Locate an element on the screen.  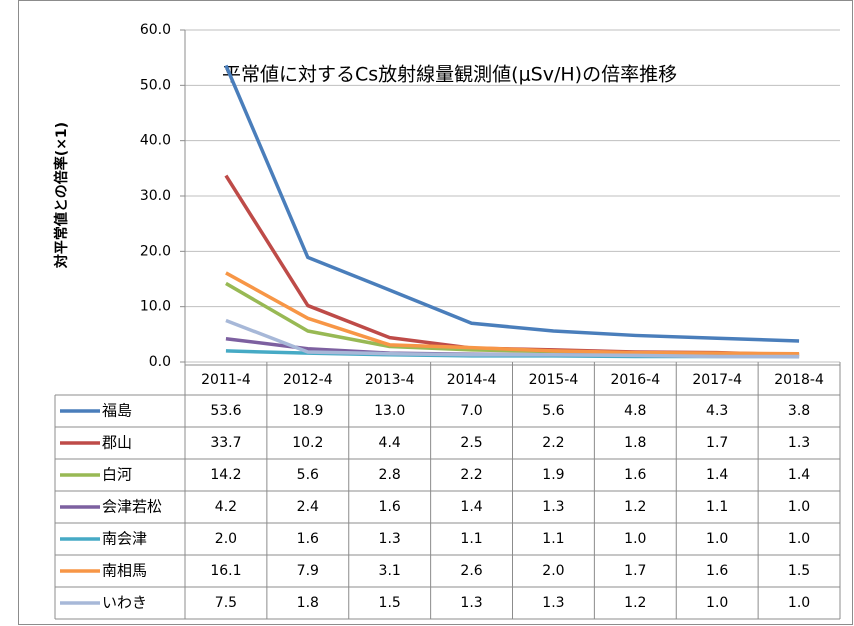
legend-label: 南会津 is located at coordinates (124, 539).